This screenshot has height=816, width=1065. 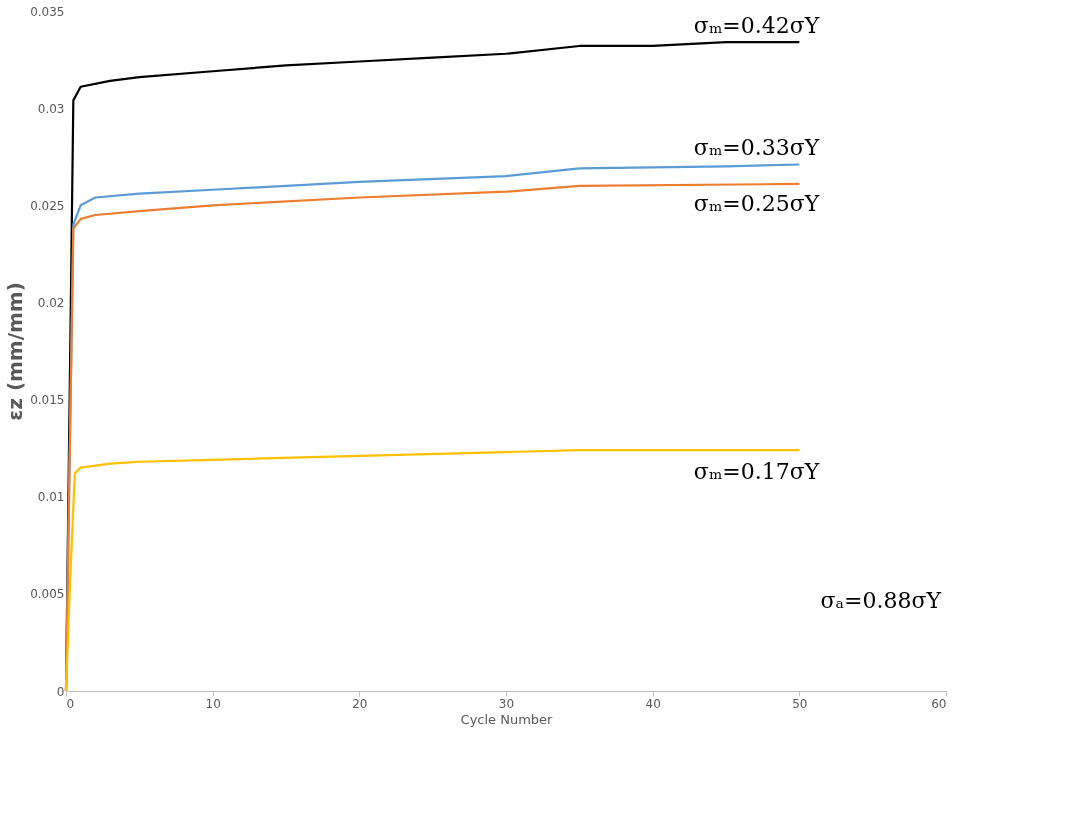 What do you see at coordinates (60, 691) in the screenshot?
I see `y-tick-label: 0` at bounding box center [60, 691].